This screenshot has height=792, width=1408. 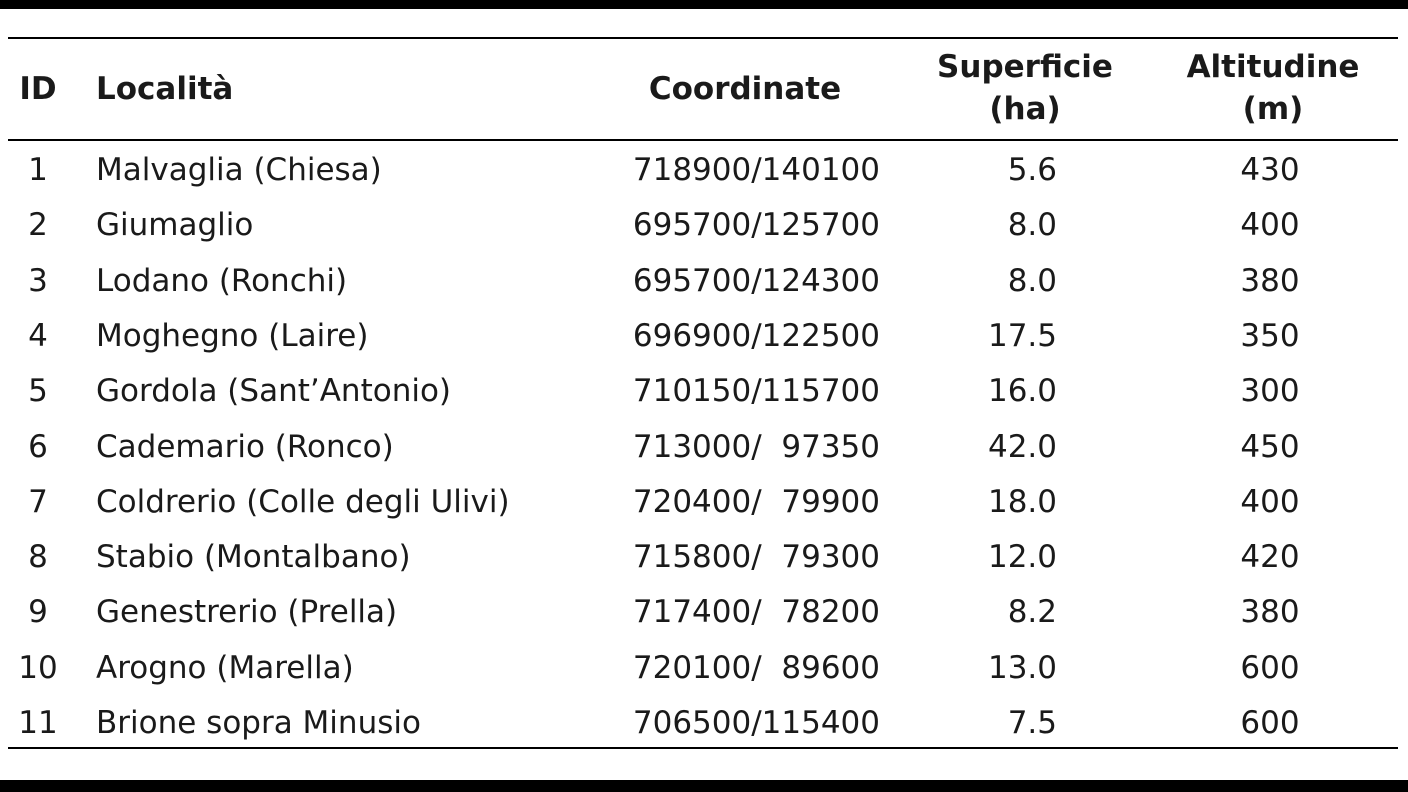 I want to click on table-cell: 350, so click(x=1270, y=335).